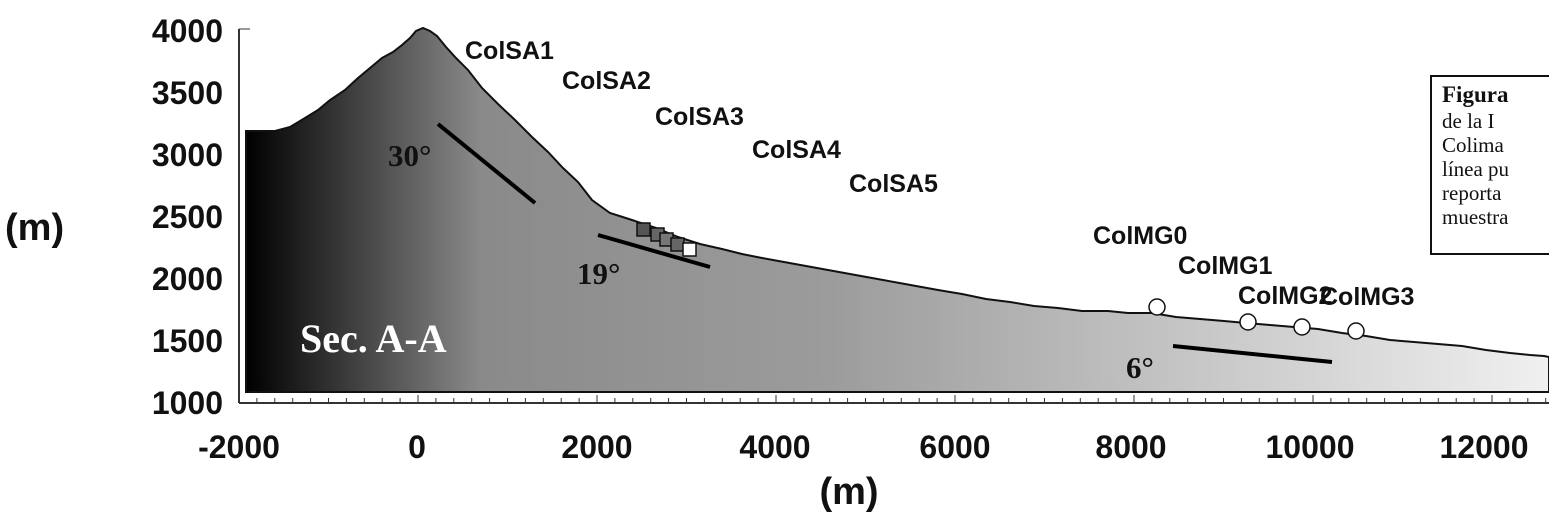  I want to click on y-tick-1000: 1000, so click(187, 403).